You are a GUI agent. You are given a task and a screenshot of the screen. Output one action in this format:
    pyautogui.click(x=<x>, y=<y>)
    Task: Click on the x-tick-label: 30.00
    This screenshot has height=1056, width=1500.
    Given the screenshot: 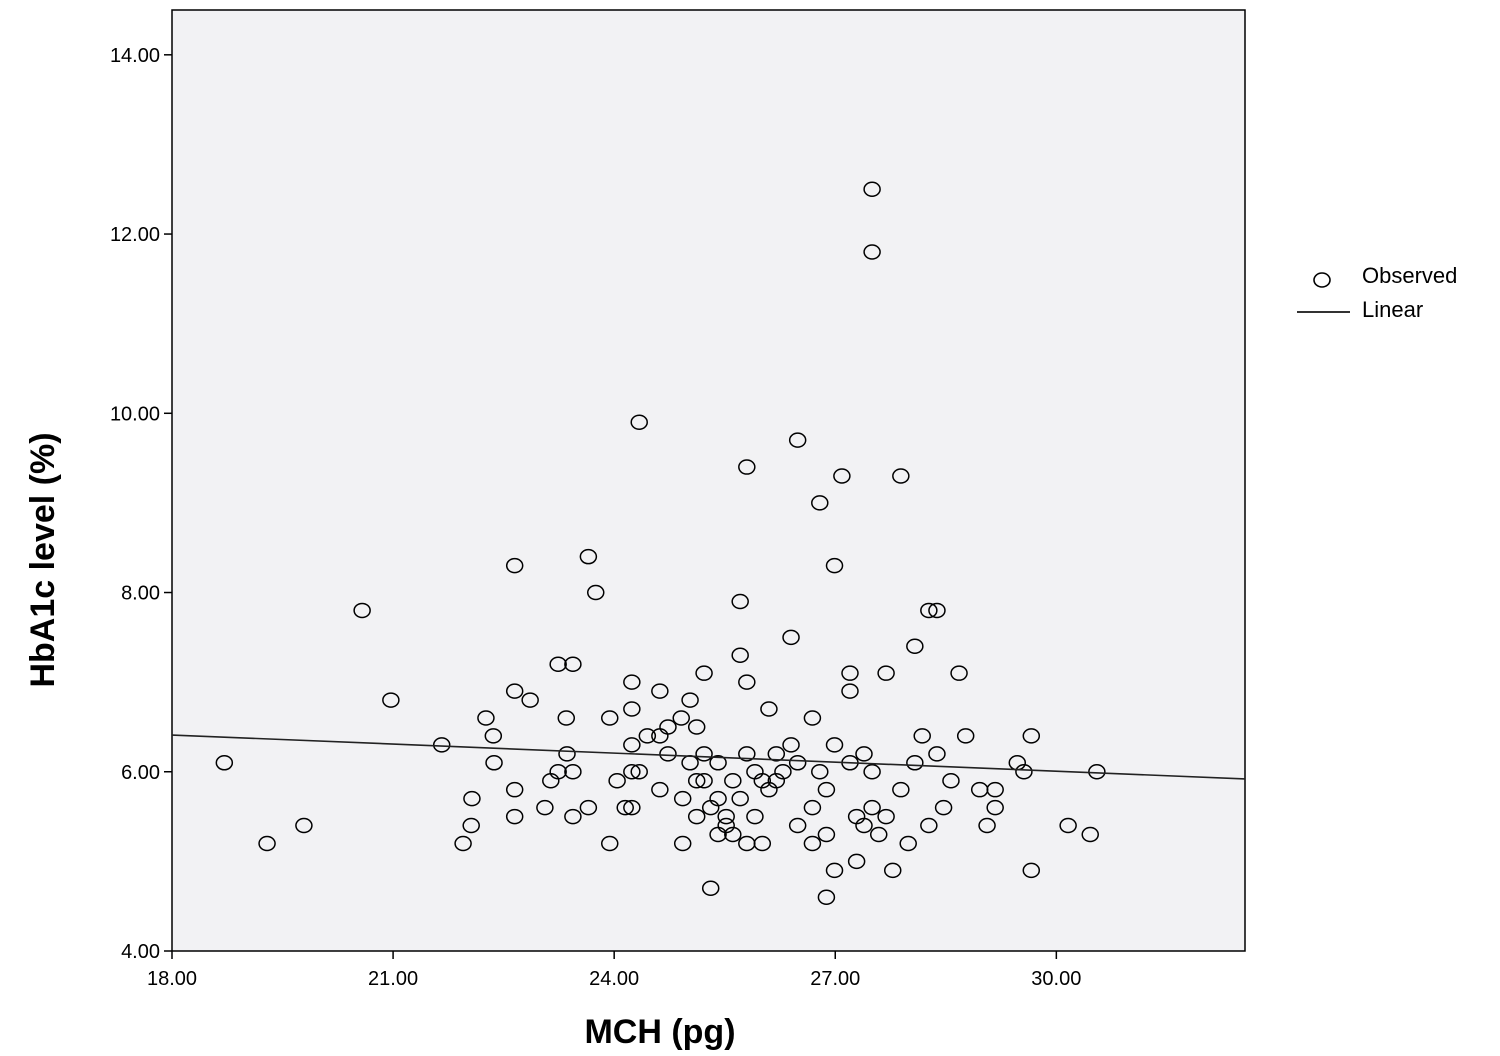 What is the action you would take?
    pyautogui.click(x=1056, y=979)
    